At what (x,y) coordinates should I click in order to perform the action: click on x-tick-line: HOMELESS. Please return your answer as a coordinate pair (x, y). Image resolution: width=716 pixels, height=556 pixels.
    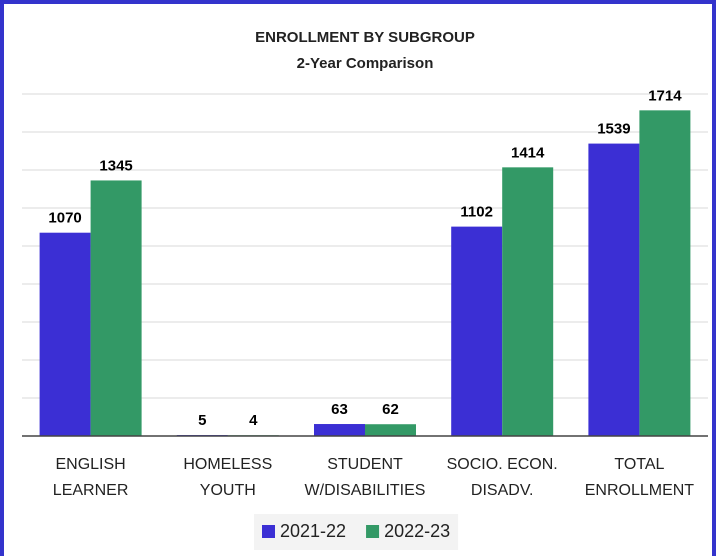
    Looking at the image, I should click on (227, 464).